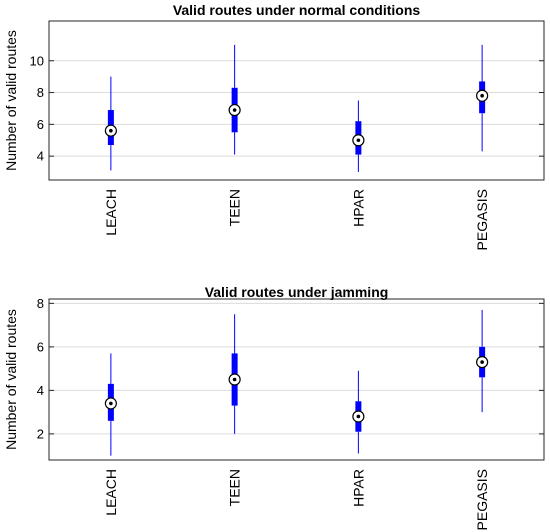 The width and height of the screenshot is (550, 532). I want to click on chart-title: Valid routes under normal conditions, so click(297, 10).